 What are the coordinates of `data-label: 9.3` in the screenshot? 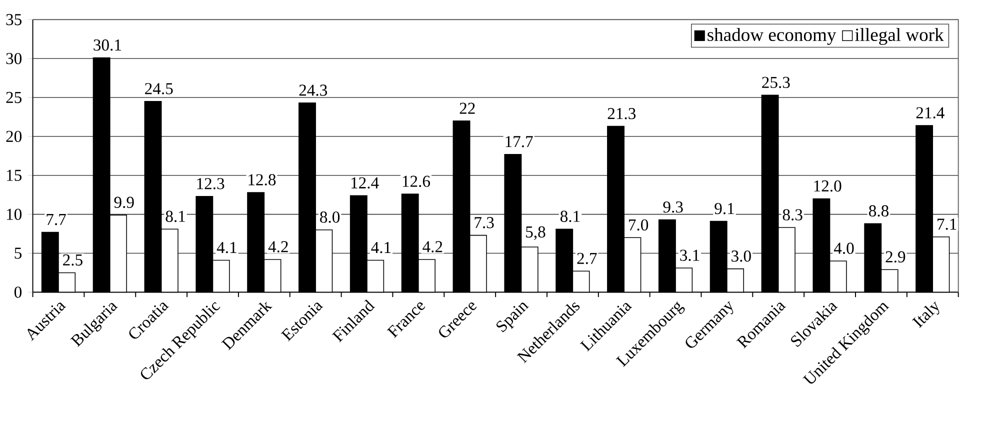 It's located at (673, 207).